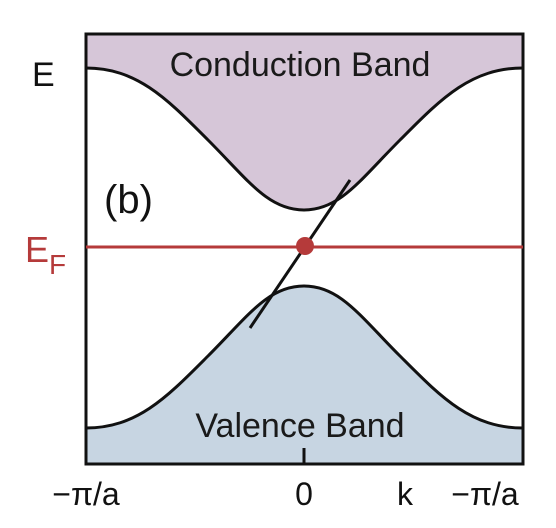  What do you see at coordinates (485, 494) in the screenshot?
I see `tick-label-right: −π/a` at bounding box center [485, 494].